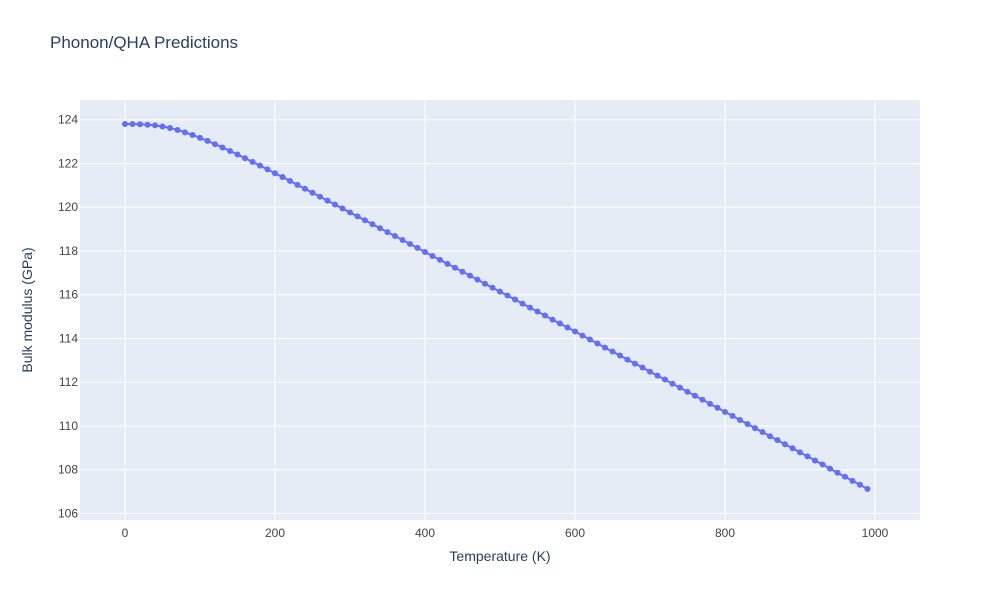  Describe the element at coordinates (575, 533) in the screenshot. I see `x-tick-label: 600` at that location.